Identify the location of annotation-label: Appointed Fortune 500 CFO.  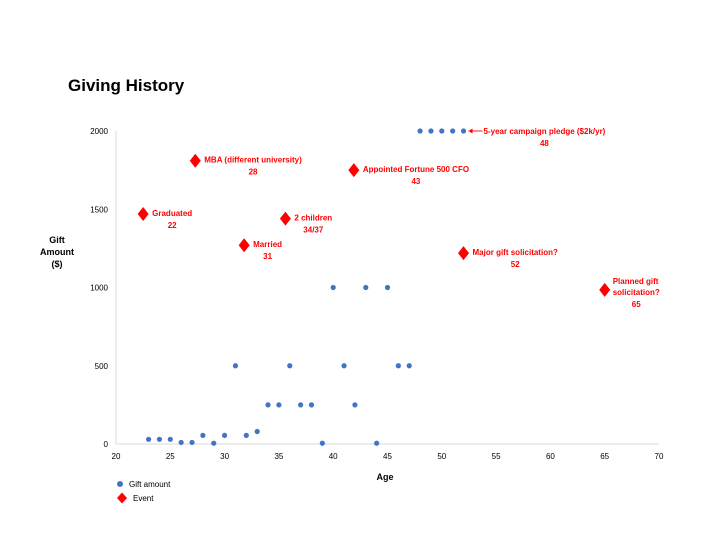
(416, 169).